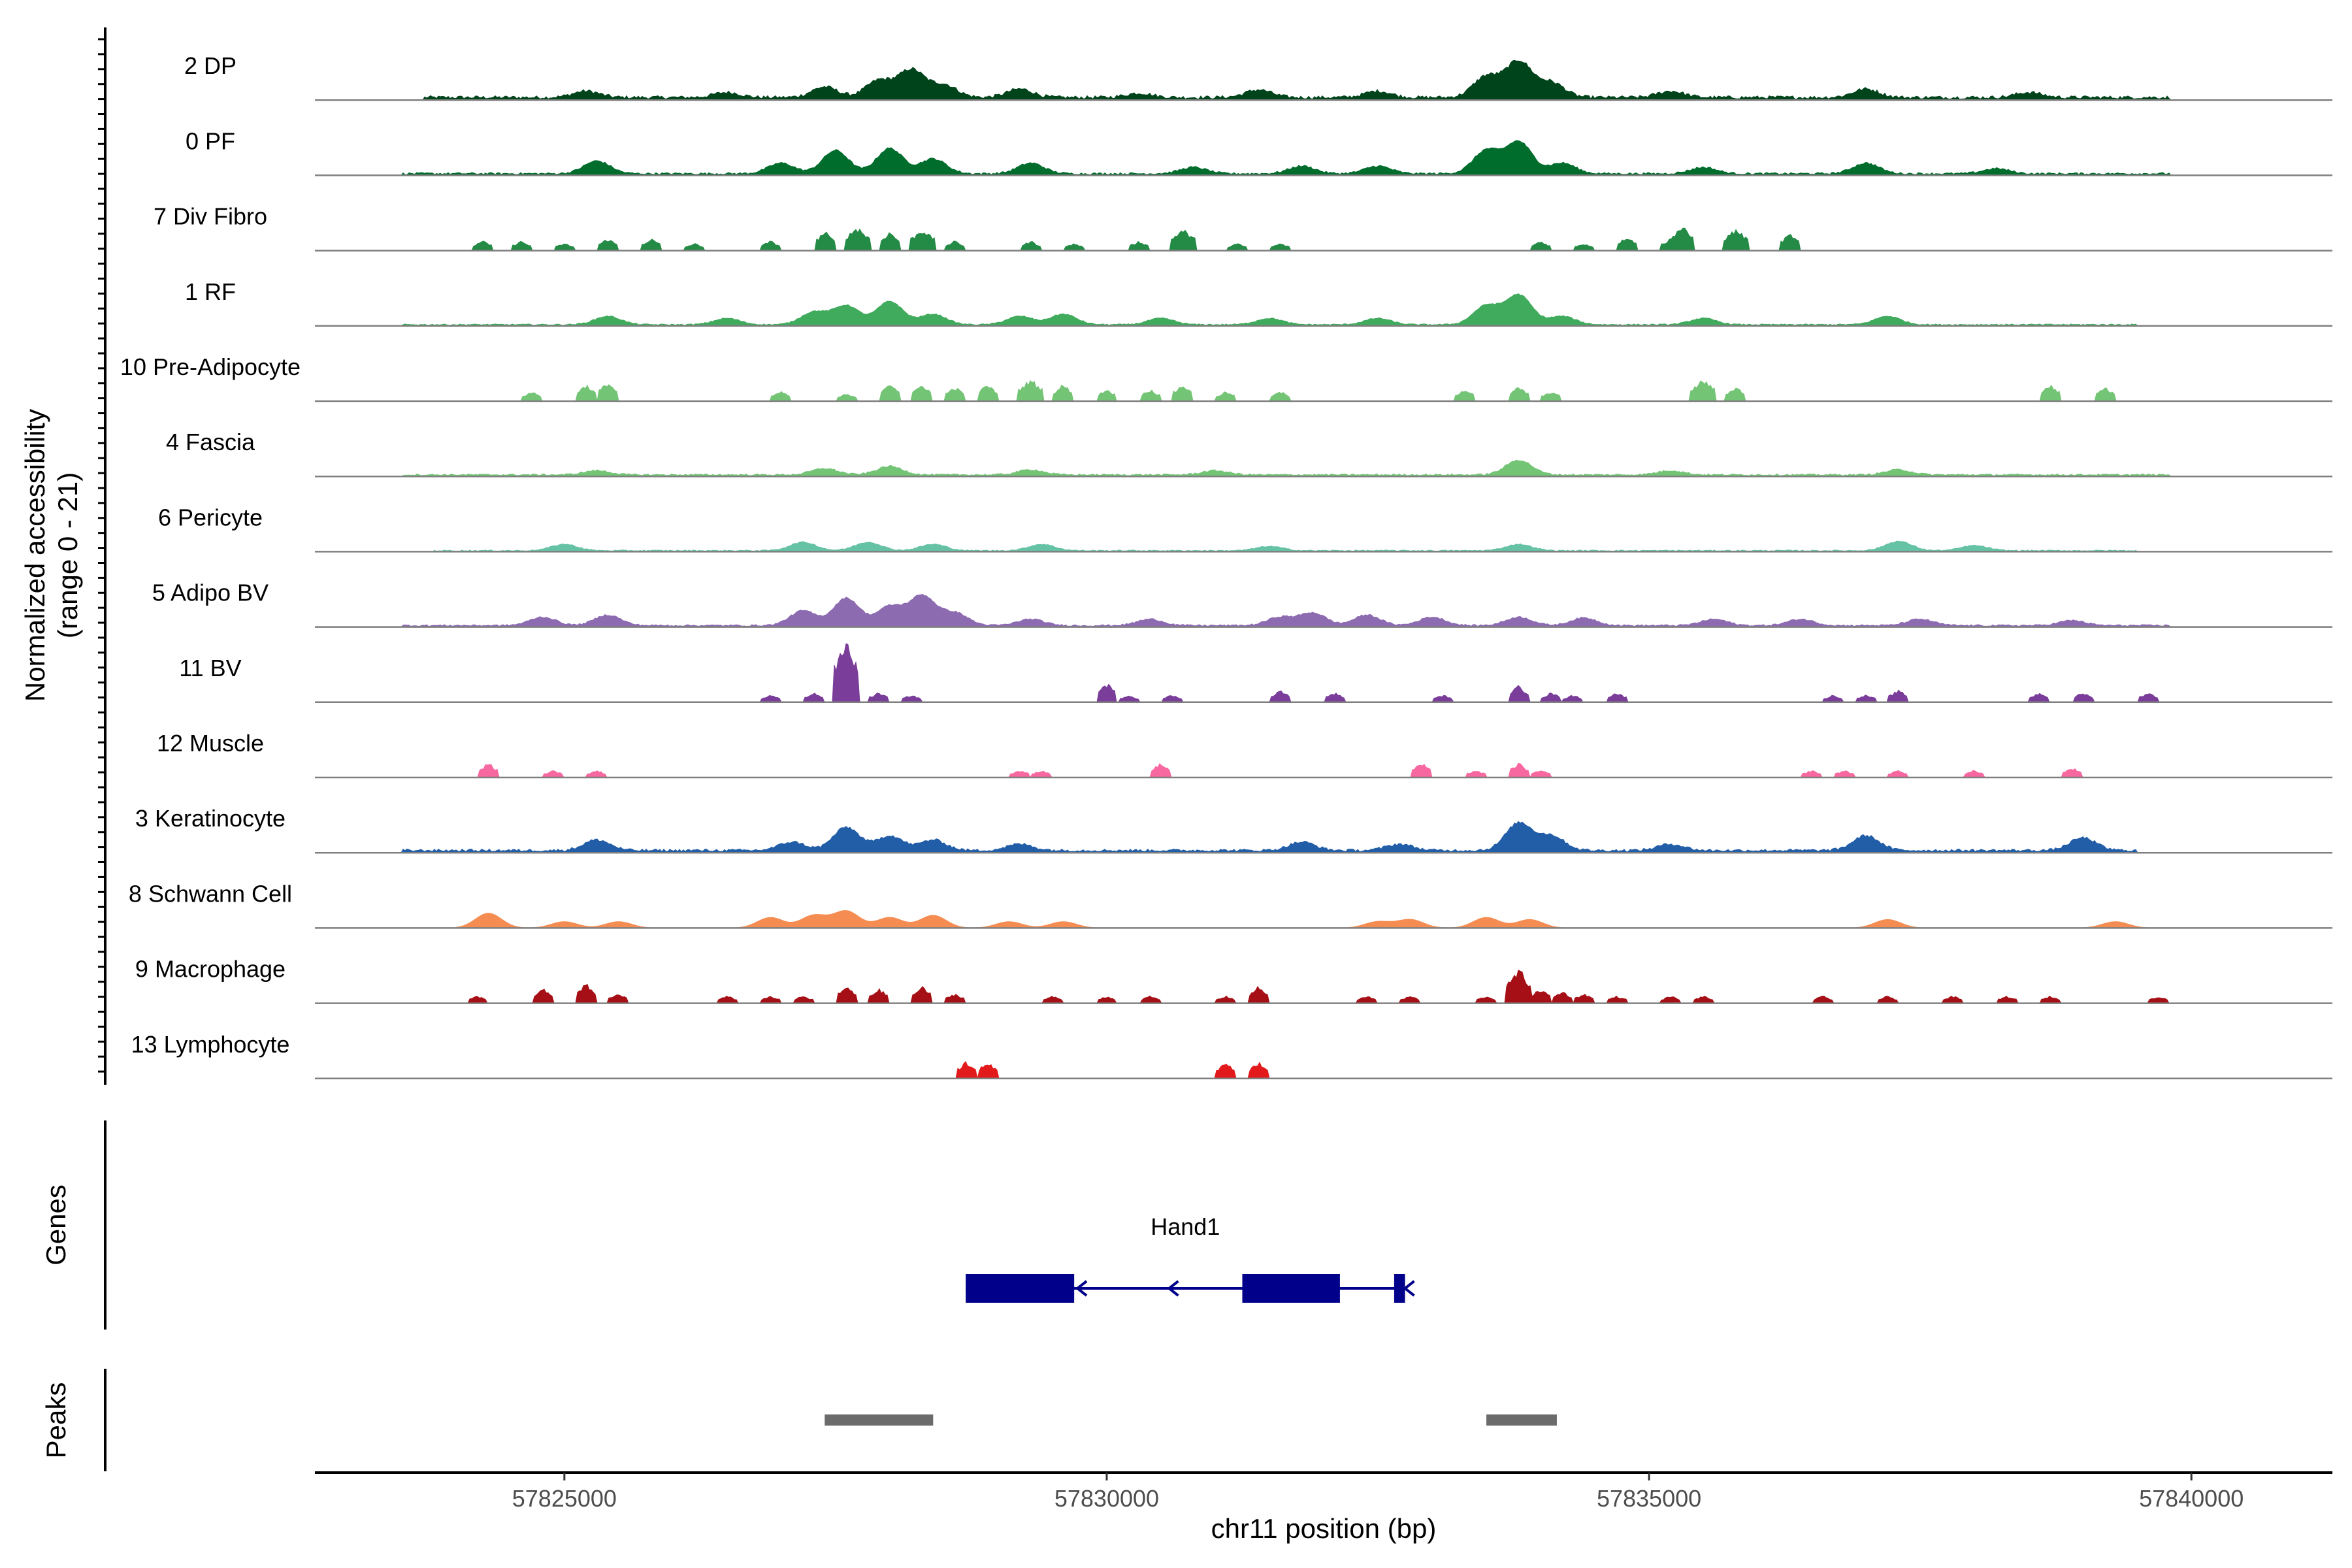 The width and height of the screenshot is (2352, 1568). What do you see at coordinates (56, 1225) in the screenshot?
I see `genes-panel-label: Genes` at bounding box center [56, 1225].